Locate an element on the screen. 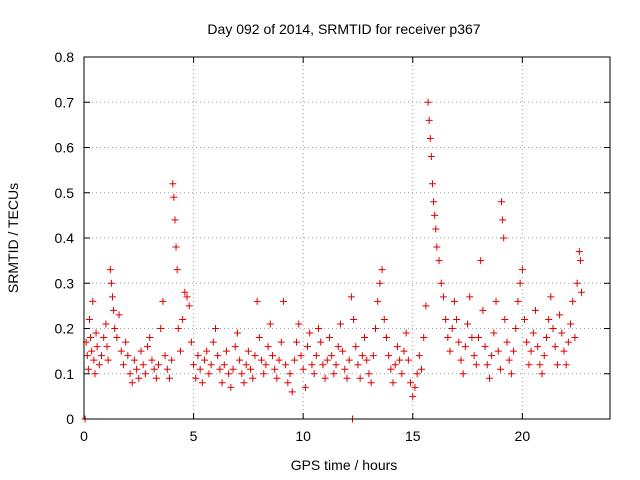 This screenshot has width=640, height=480. y-tick-label: 0 is located at coordinates (70, 419).